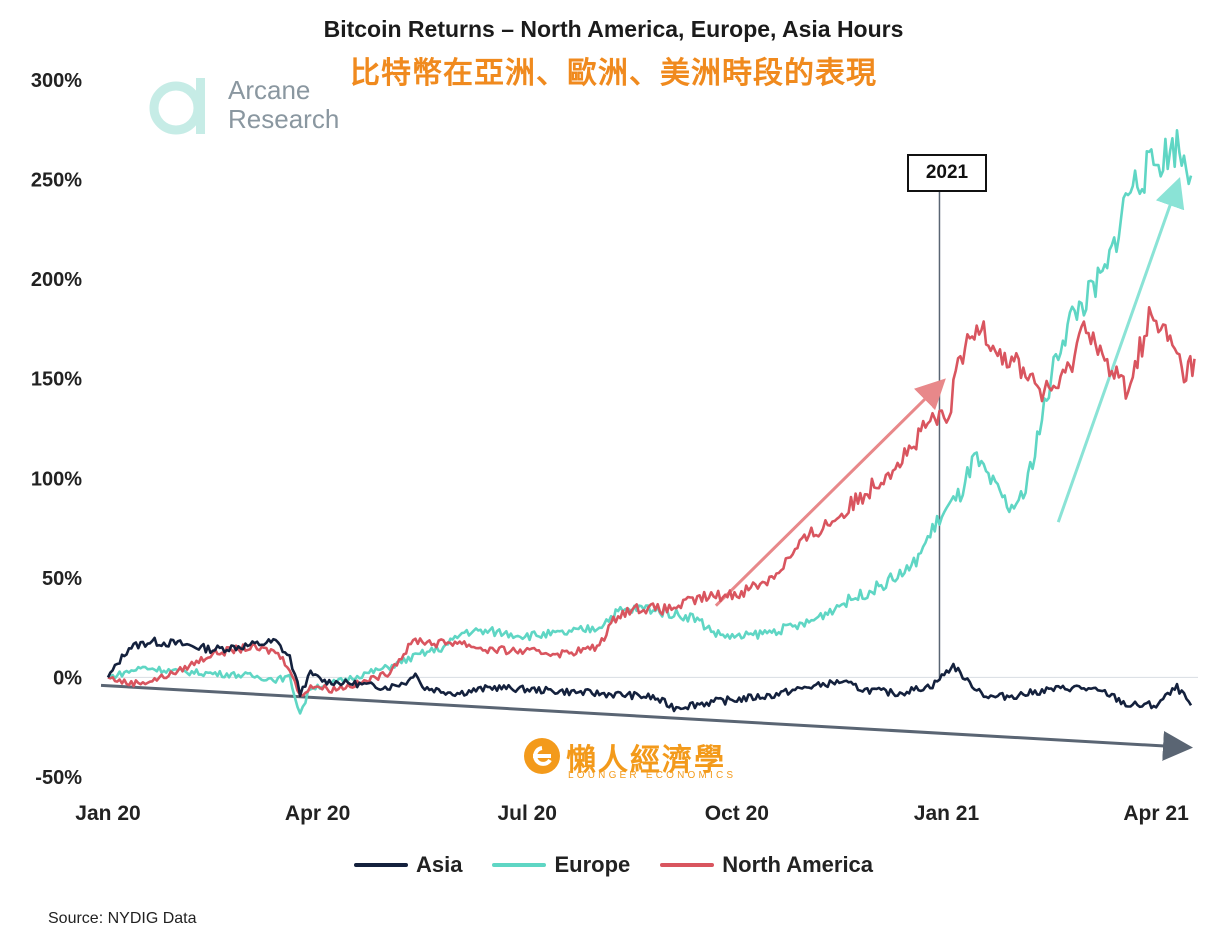 The image size is (1227, 937). Describe the element at coordinates (56, 181) in the screenshot. I see `y-tick-label: 250%` at that location.